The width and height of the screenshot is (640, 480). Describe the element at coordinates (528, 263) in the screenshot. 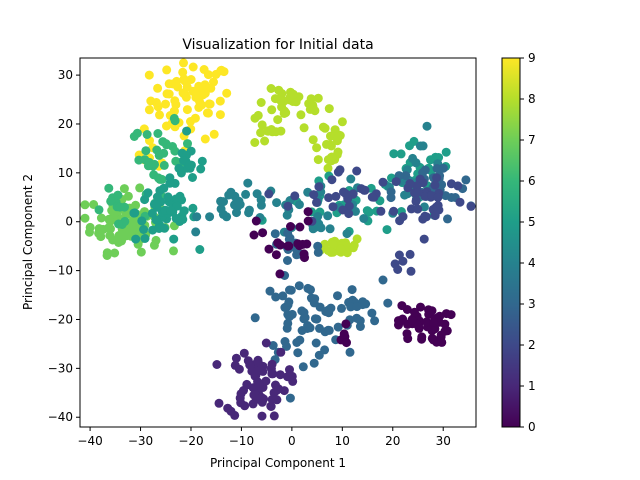

I see `colorbar-tick: 4` at that location.